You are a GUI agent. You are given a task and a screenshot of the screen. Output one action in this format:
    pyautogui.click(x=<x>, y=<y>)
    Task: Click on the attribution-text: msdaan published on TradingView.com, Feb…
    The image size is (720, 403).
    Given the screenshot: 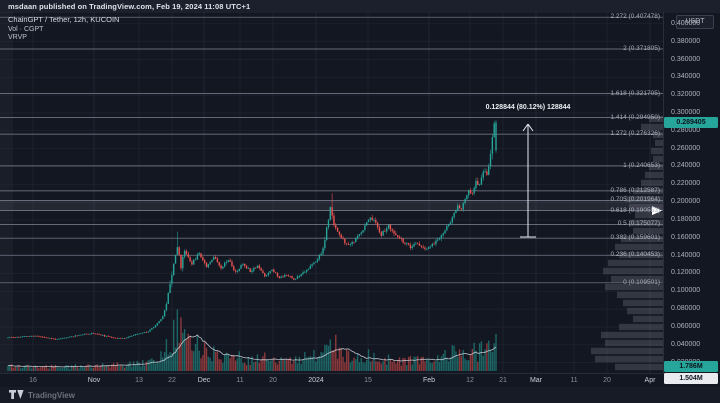 What is the action you would take?
    pyautogui.click(x=129, y=6)
    